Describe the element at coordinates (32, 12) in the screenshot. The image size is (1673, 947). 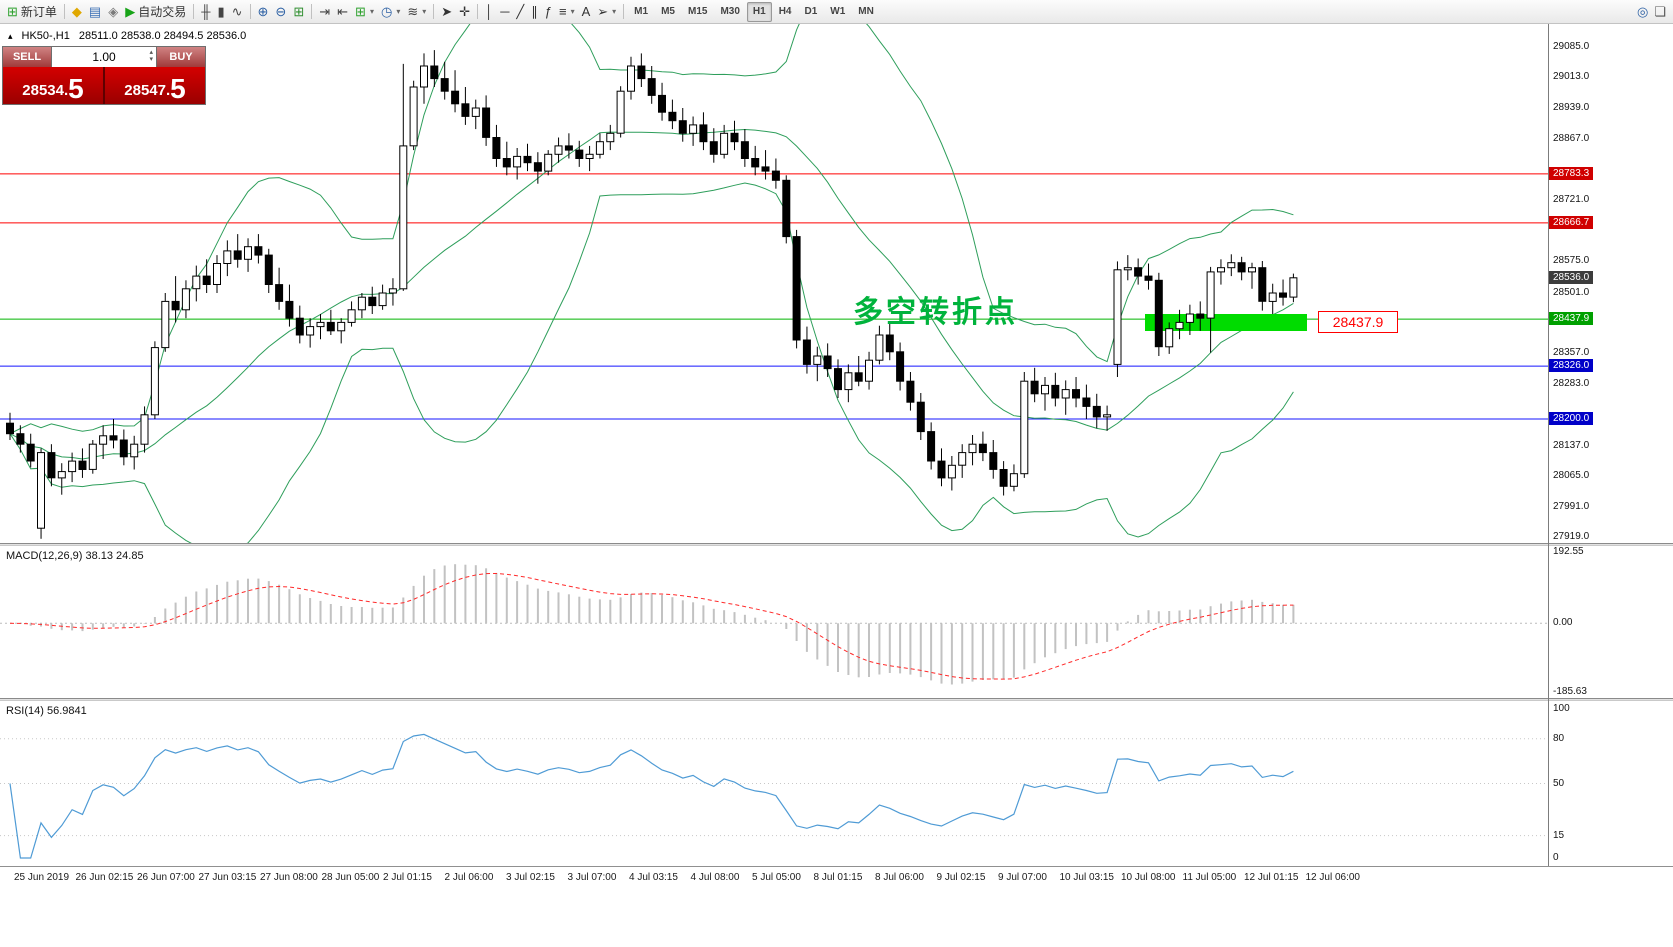
I see `new-order-button: ⊞ 新订单` at that location.